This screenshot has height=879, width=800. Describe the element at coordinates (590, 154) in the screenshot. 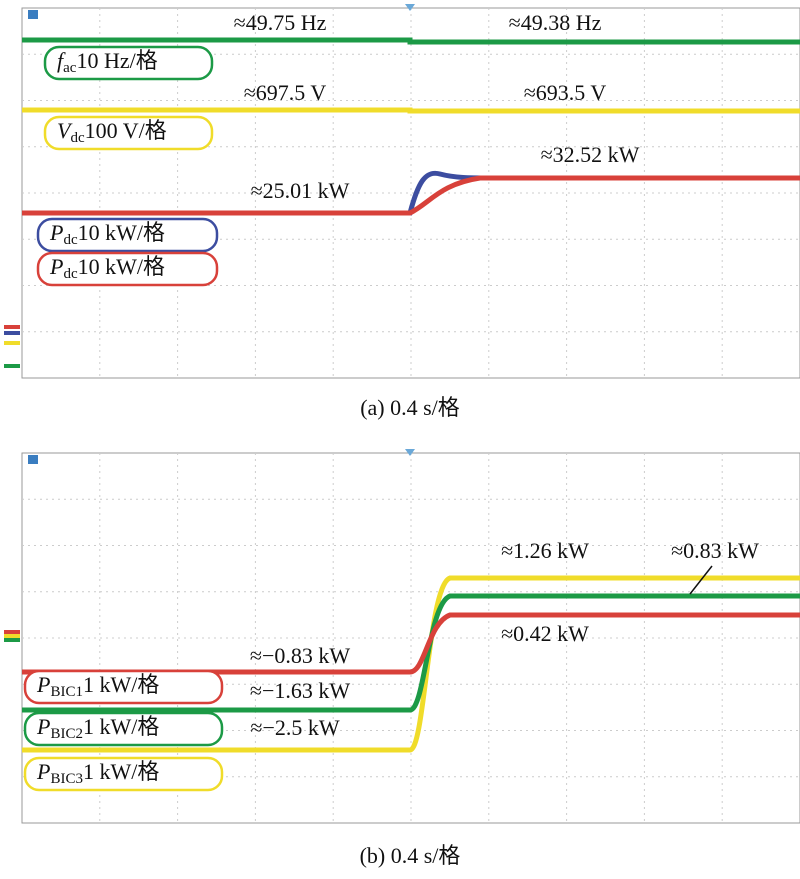

I see `annotation: ≈32.52 kW` at that location.